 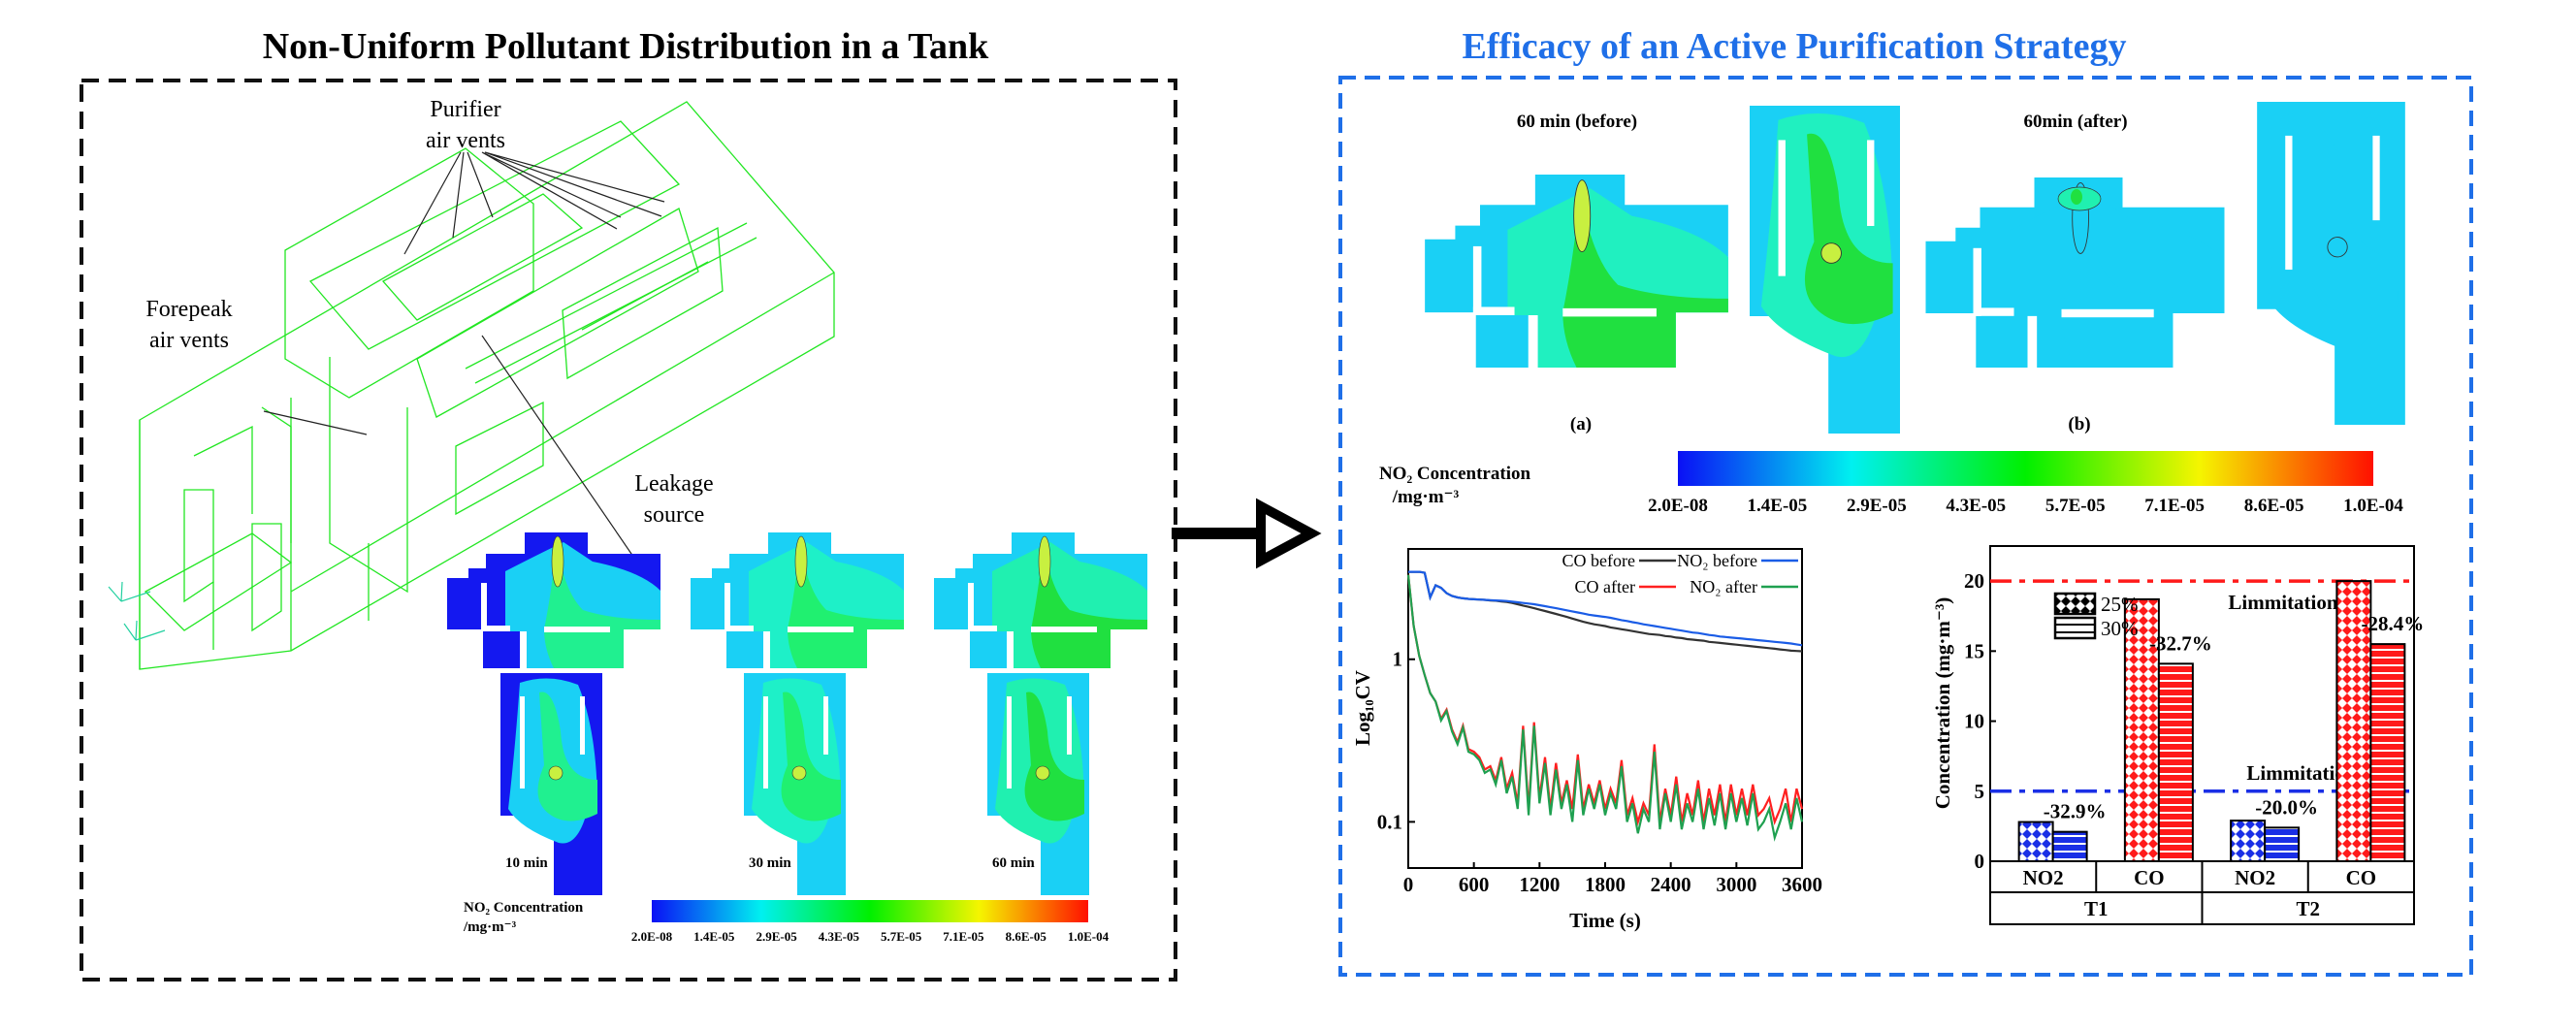 I want to click on reduction-label: -28.4%, so click(x=2393, y=624).